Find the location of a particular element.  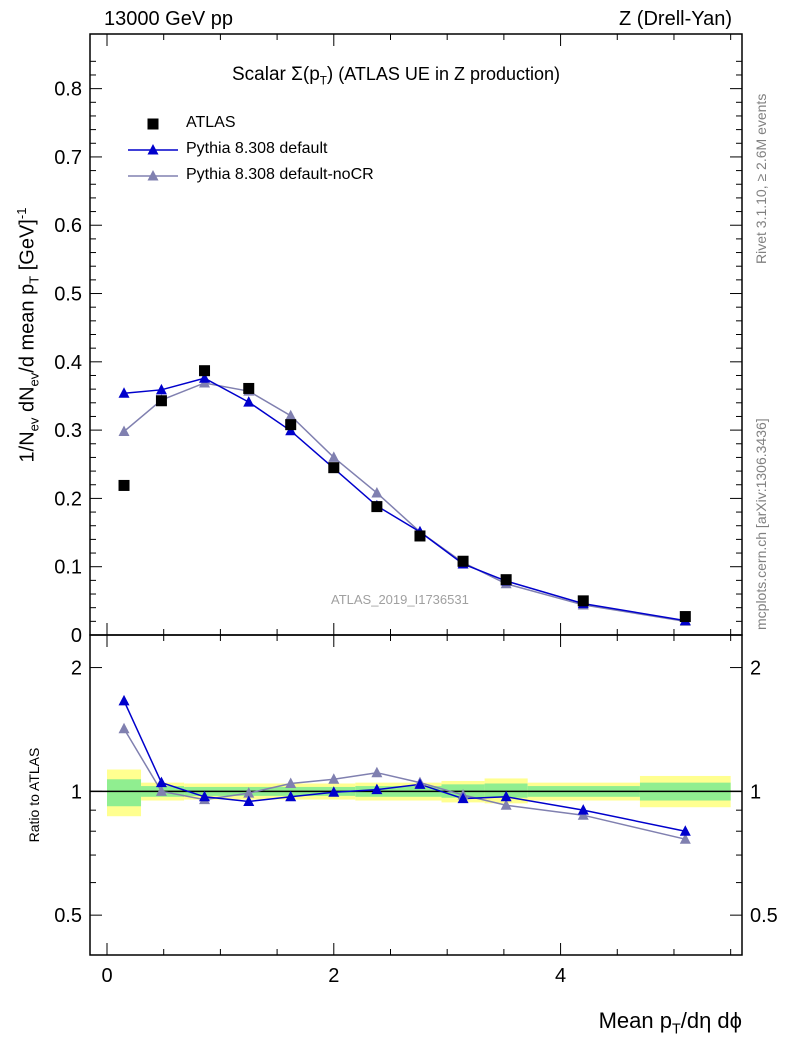

x-tick-label-0: 0 is located at coordinates (106, 976).